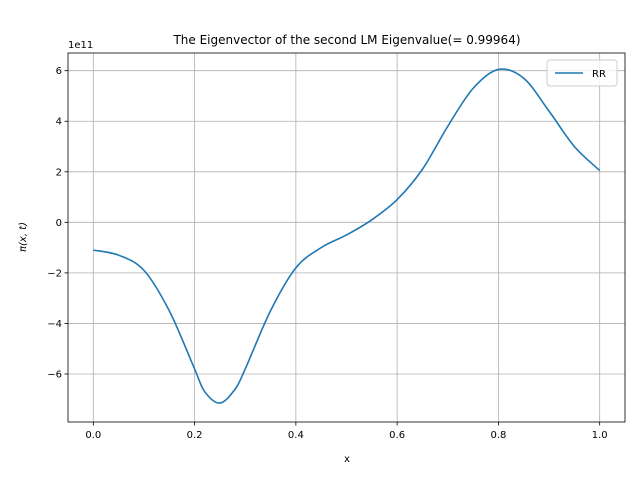  Describe the element at coordinates (54, 273) in the screenshot. I see `y-tick-label: −2` at that location.